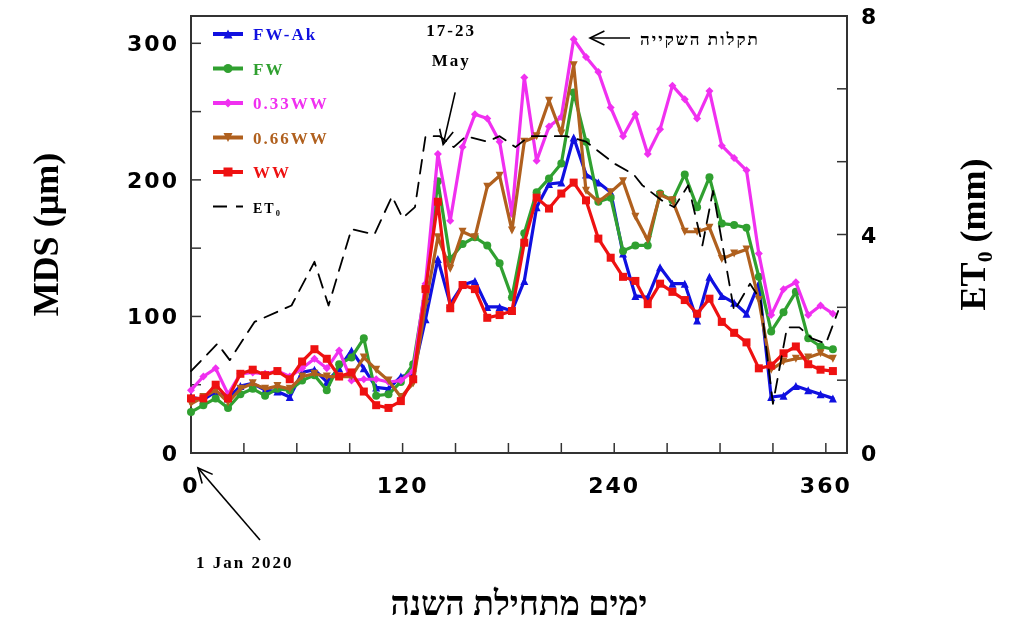  I want to click on annotation: 17-23 May, so click(451, 46).